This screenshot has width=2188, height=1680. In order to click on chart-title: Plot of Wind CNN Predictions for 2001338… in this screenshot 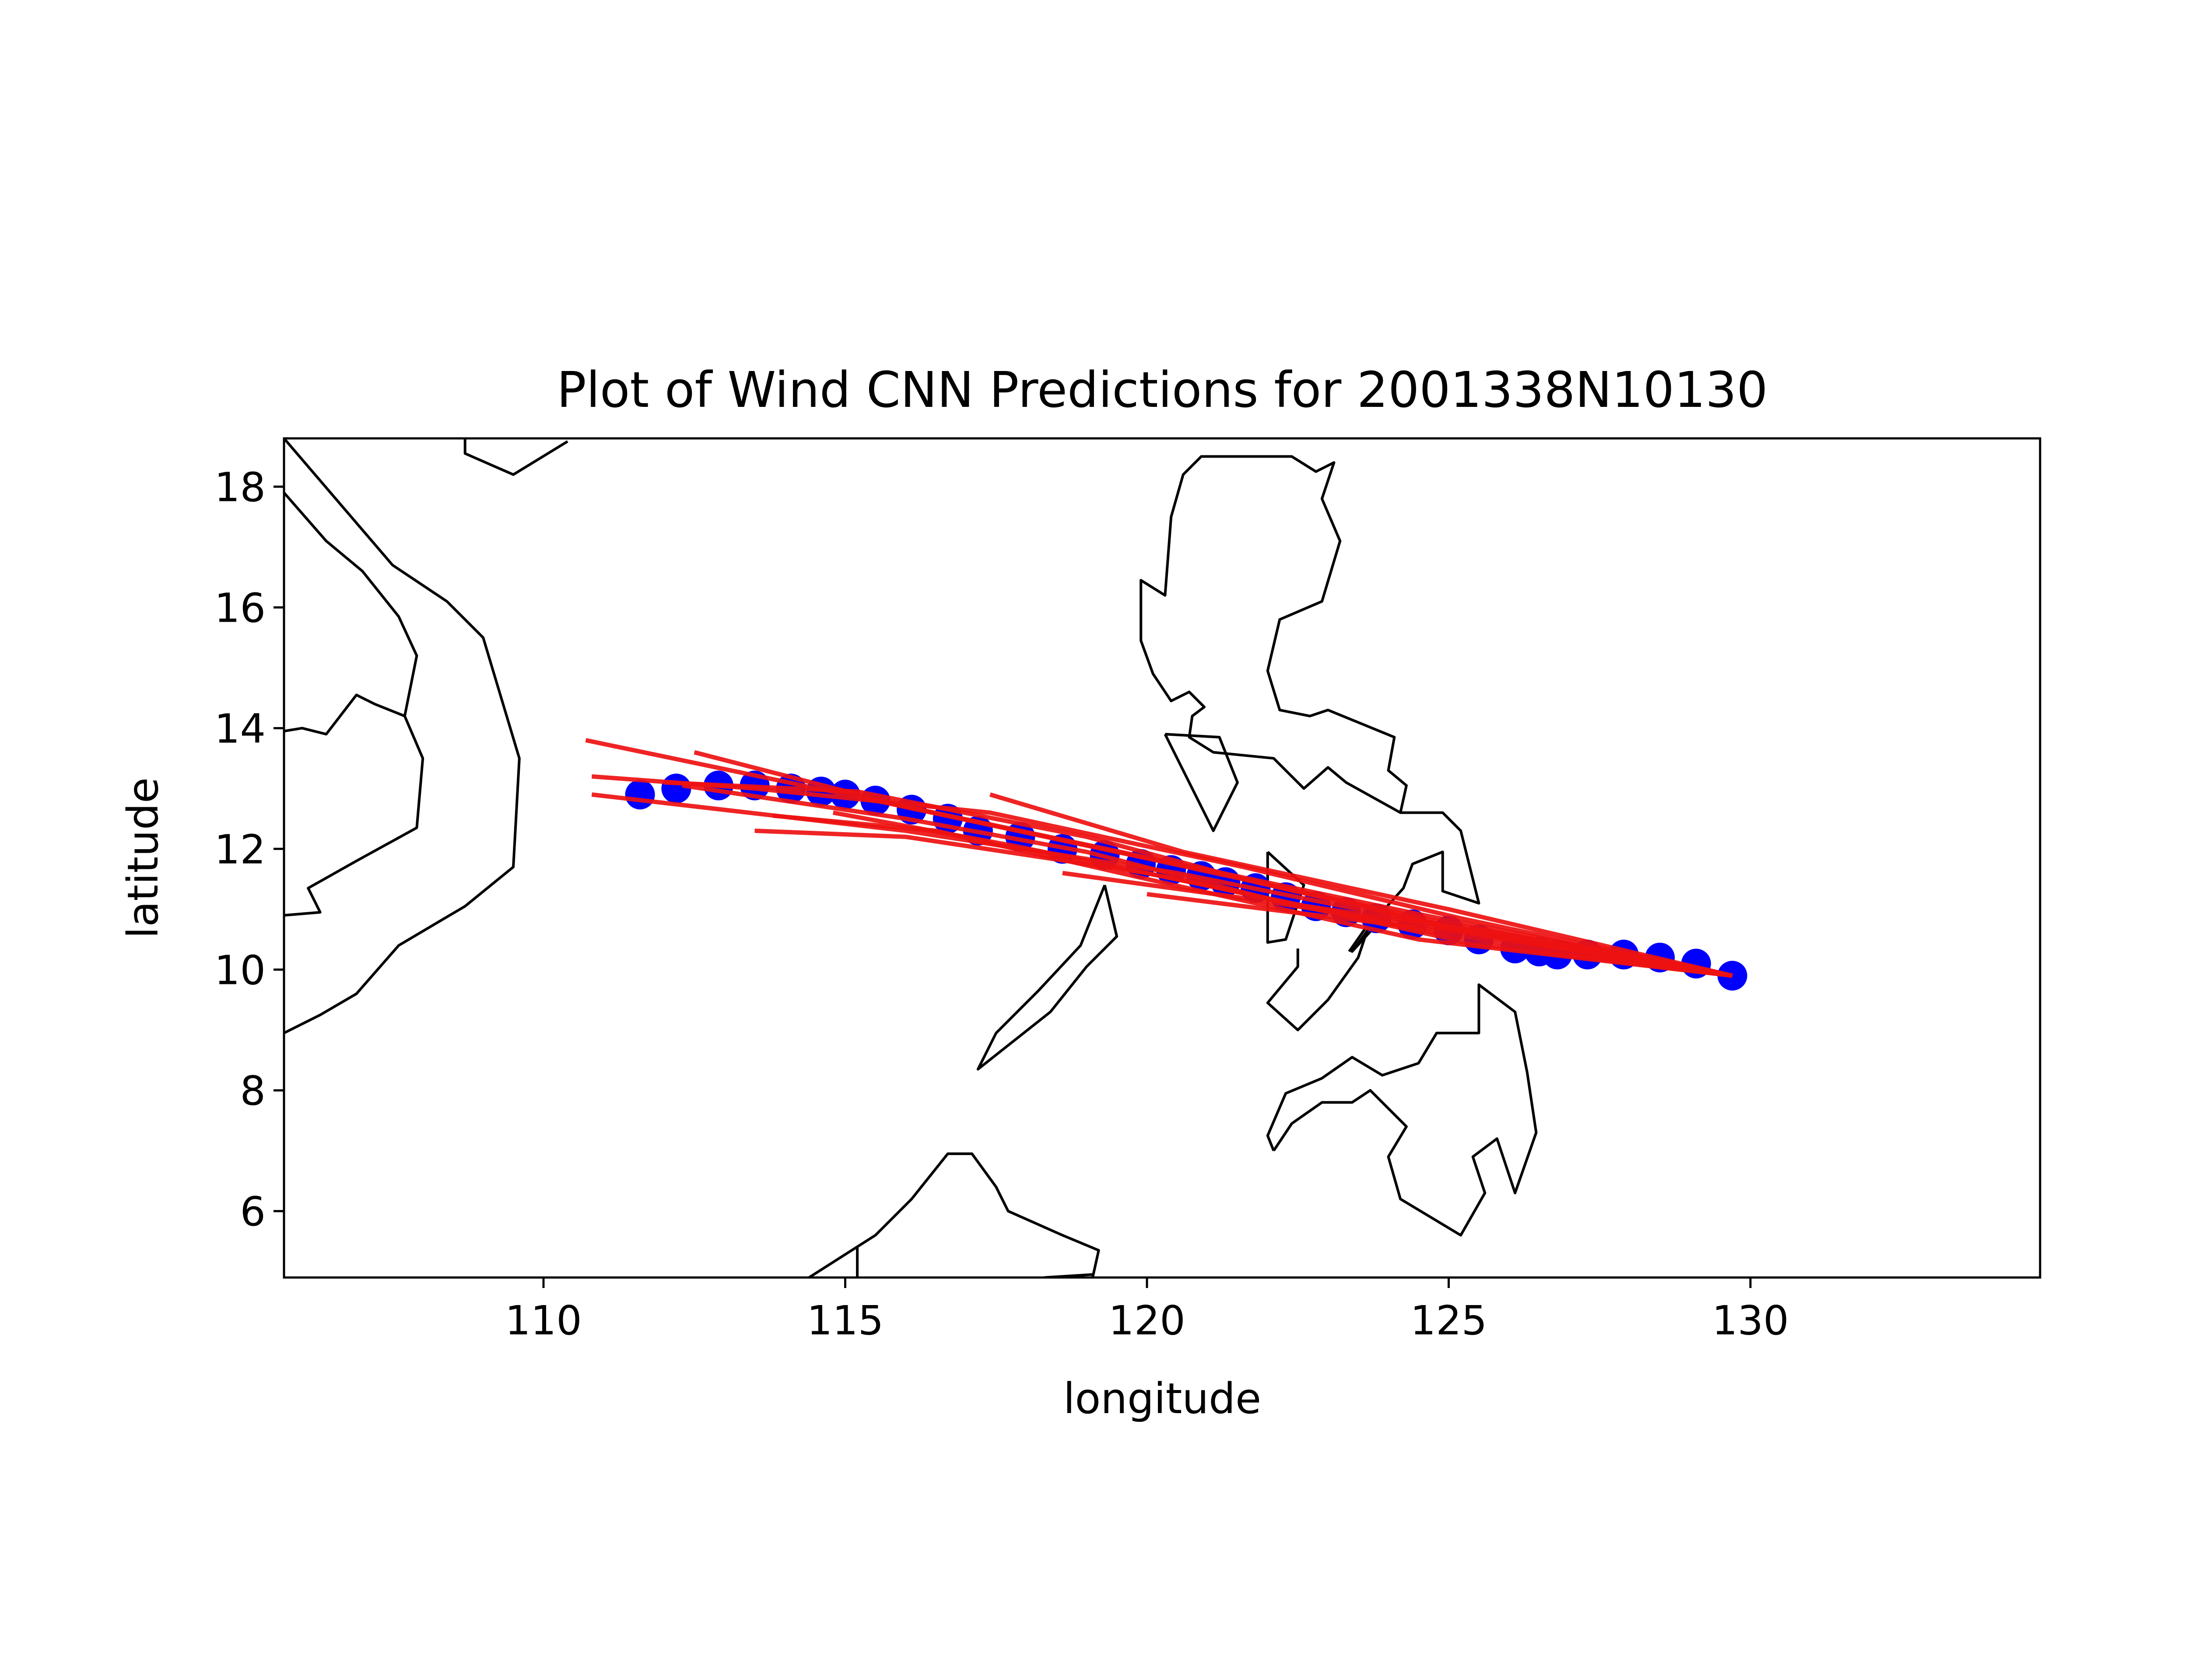, I will do `click(1162, 390)`.